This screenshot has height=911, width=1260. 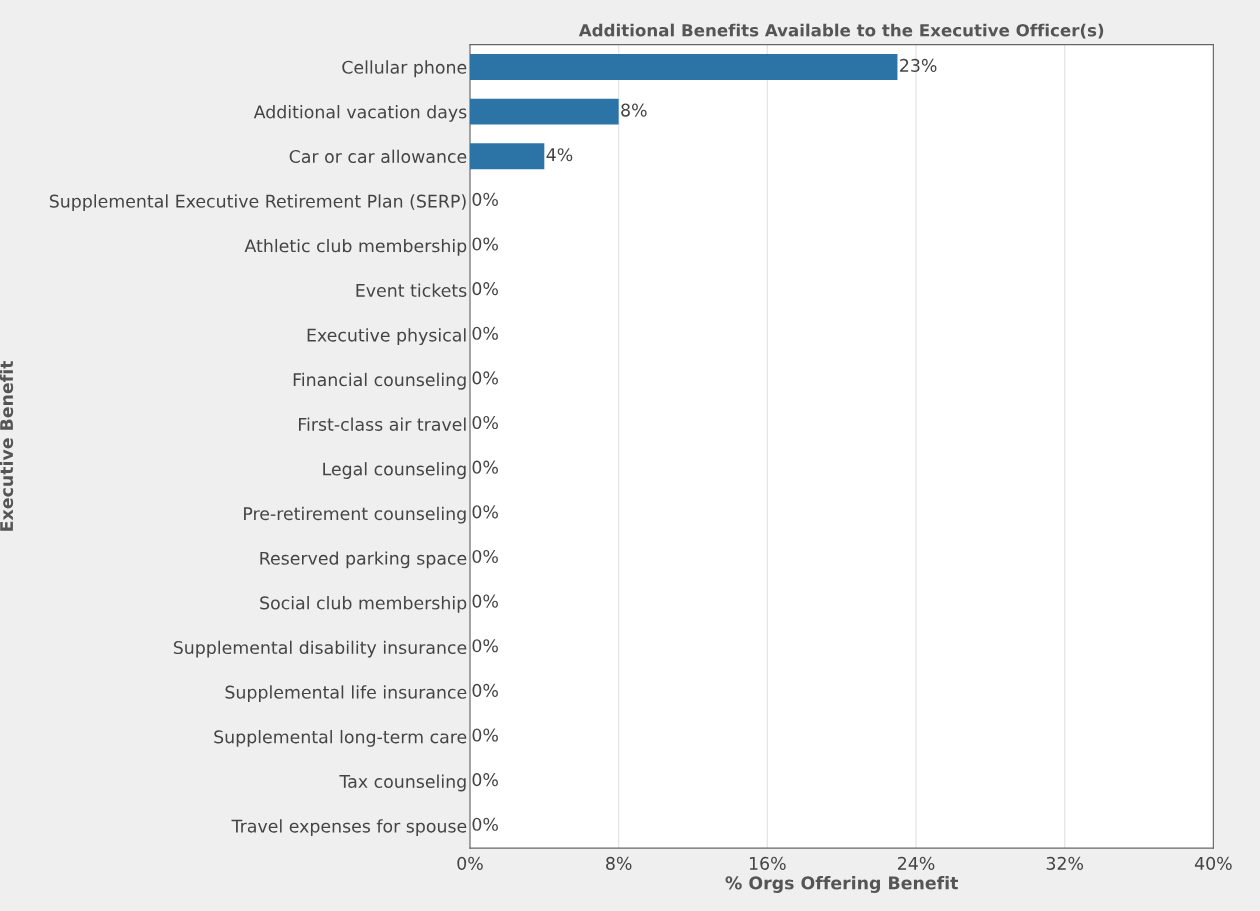 What do you see at coordinates (379, 381) in the screenshot?
I see `y-tick-label: Financial counseling` at bounding box center [379, 381].